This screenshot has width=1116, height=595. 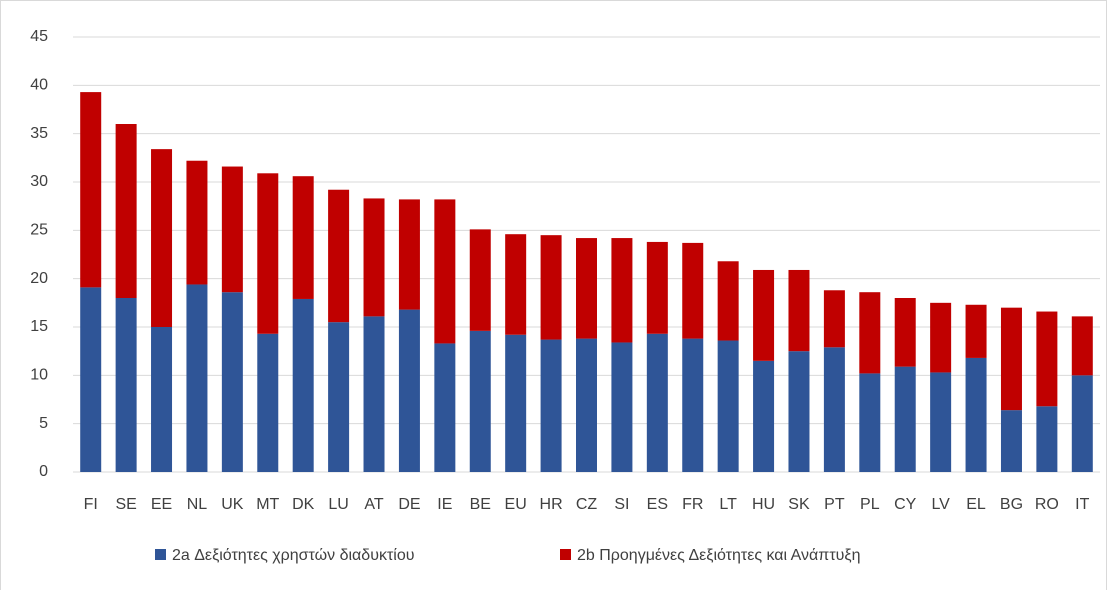 I want to click on legend-label: 2a Δεξιότητες χρηστών διαδυκτίου, so click(x=293, y=555).